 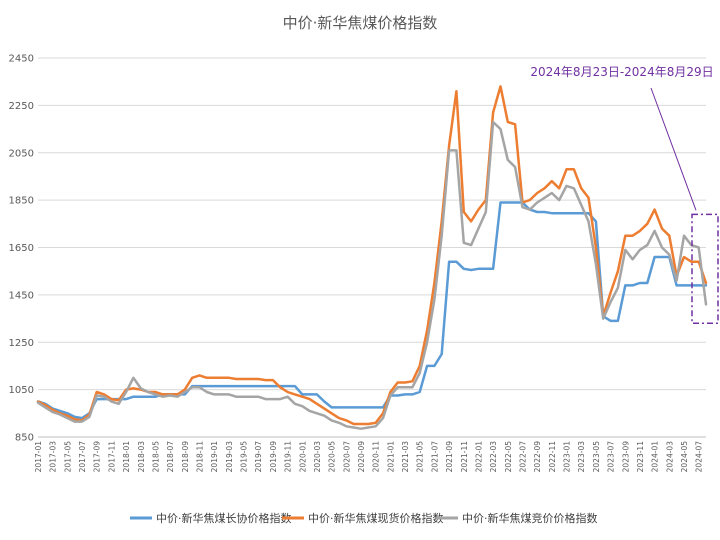 What do you see at coordinates (405, 457) in the screenshot?
I see `x-tick-label: 2021-03` at bounding box center [405, 457].